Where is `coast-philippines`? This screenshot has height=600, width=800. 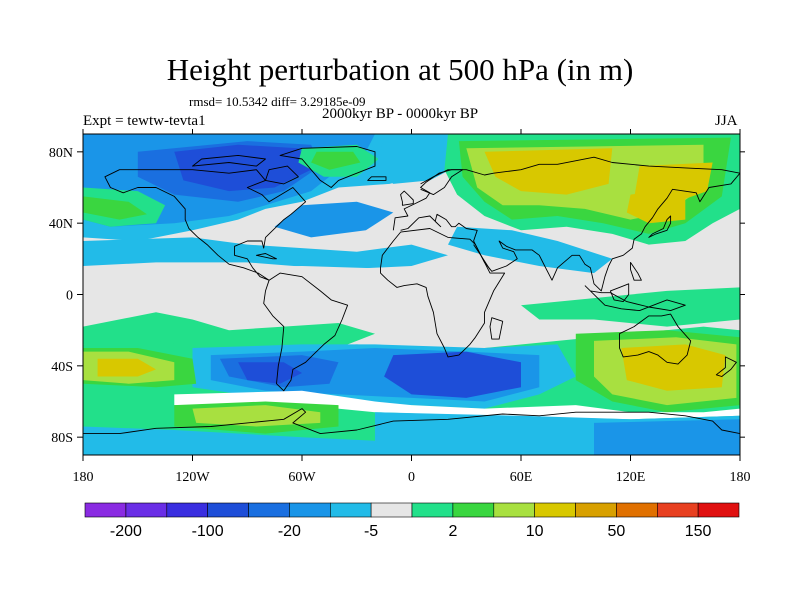 coast-philippines is located at coordinates (636, 271).